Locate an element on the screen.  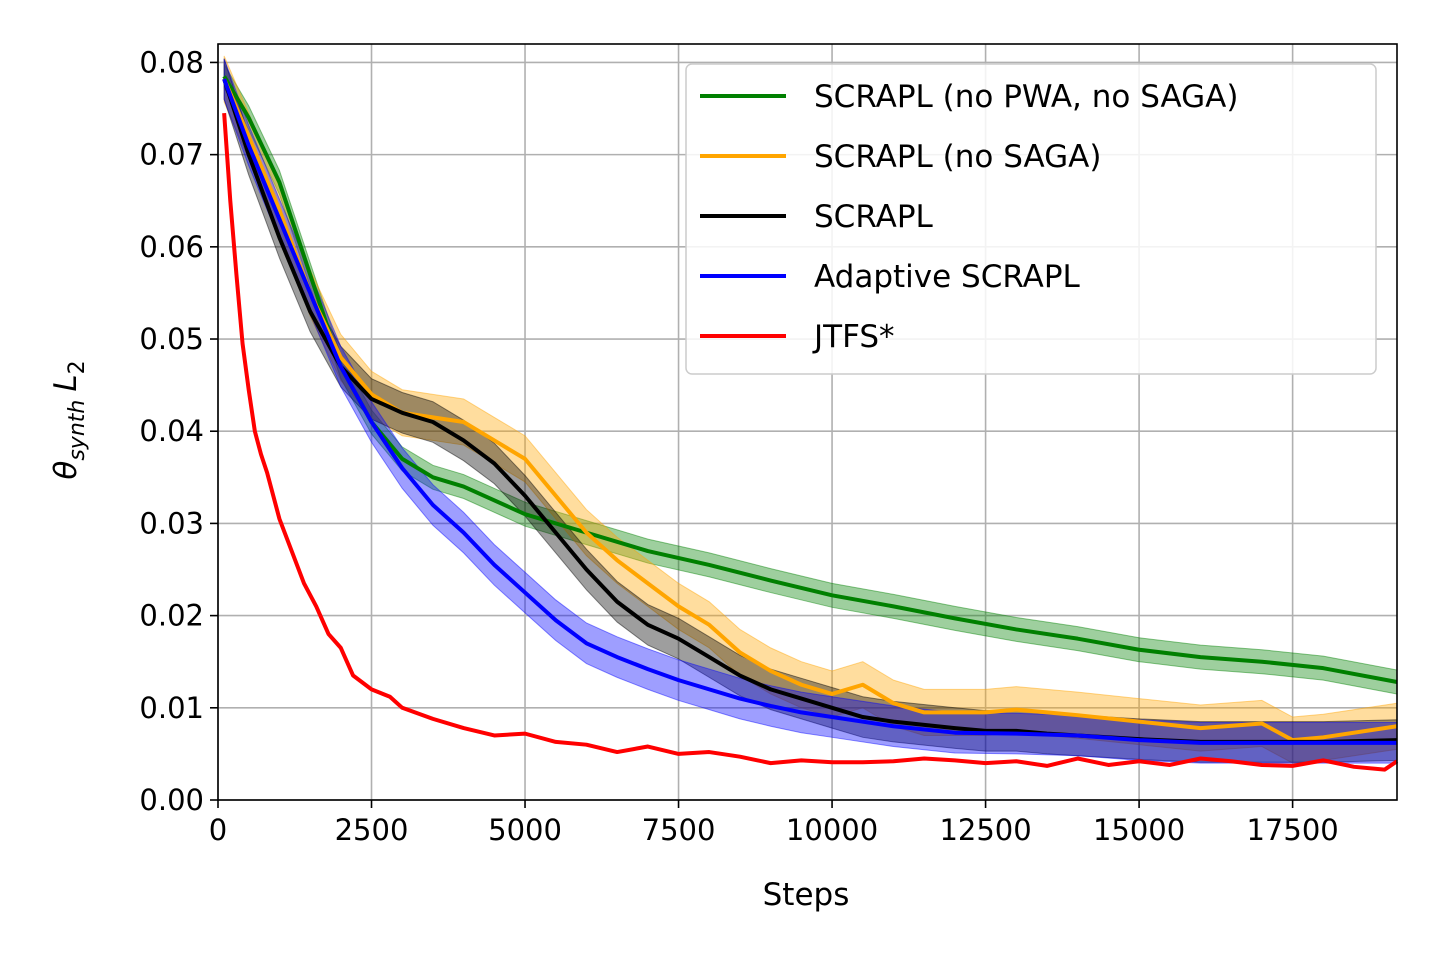
y-tick-label: 0.03 is located at coordinates (171, 523).